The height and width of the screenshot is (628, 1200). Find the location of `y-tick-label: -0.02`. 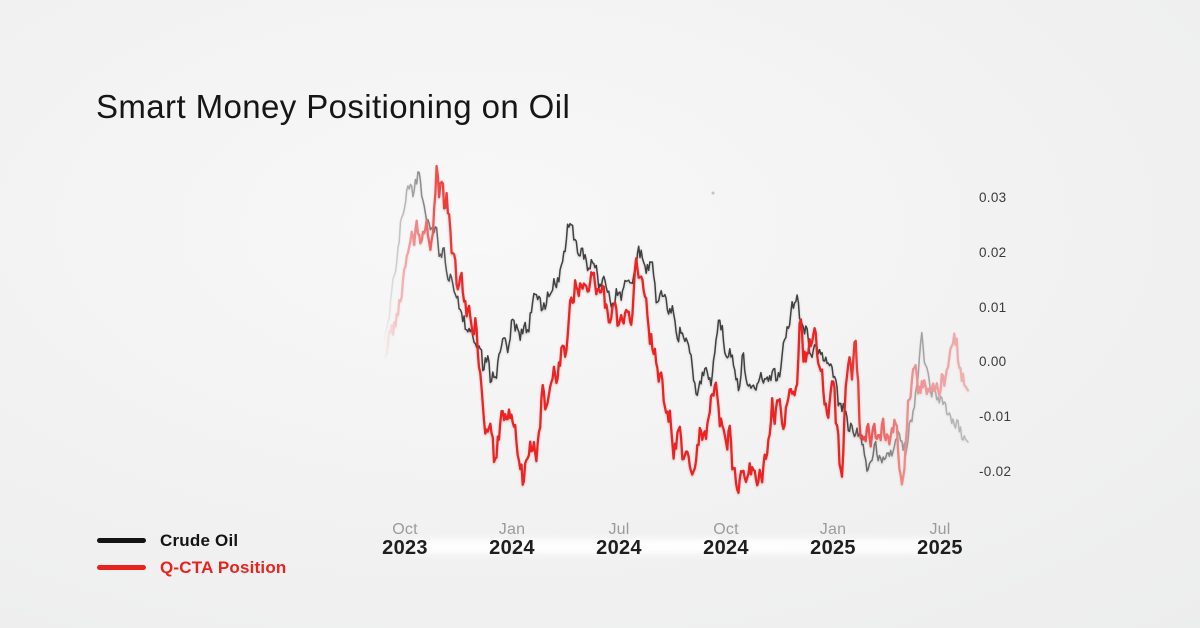

y-tick-label: -0.02 is located at coordinates (995, 471).